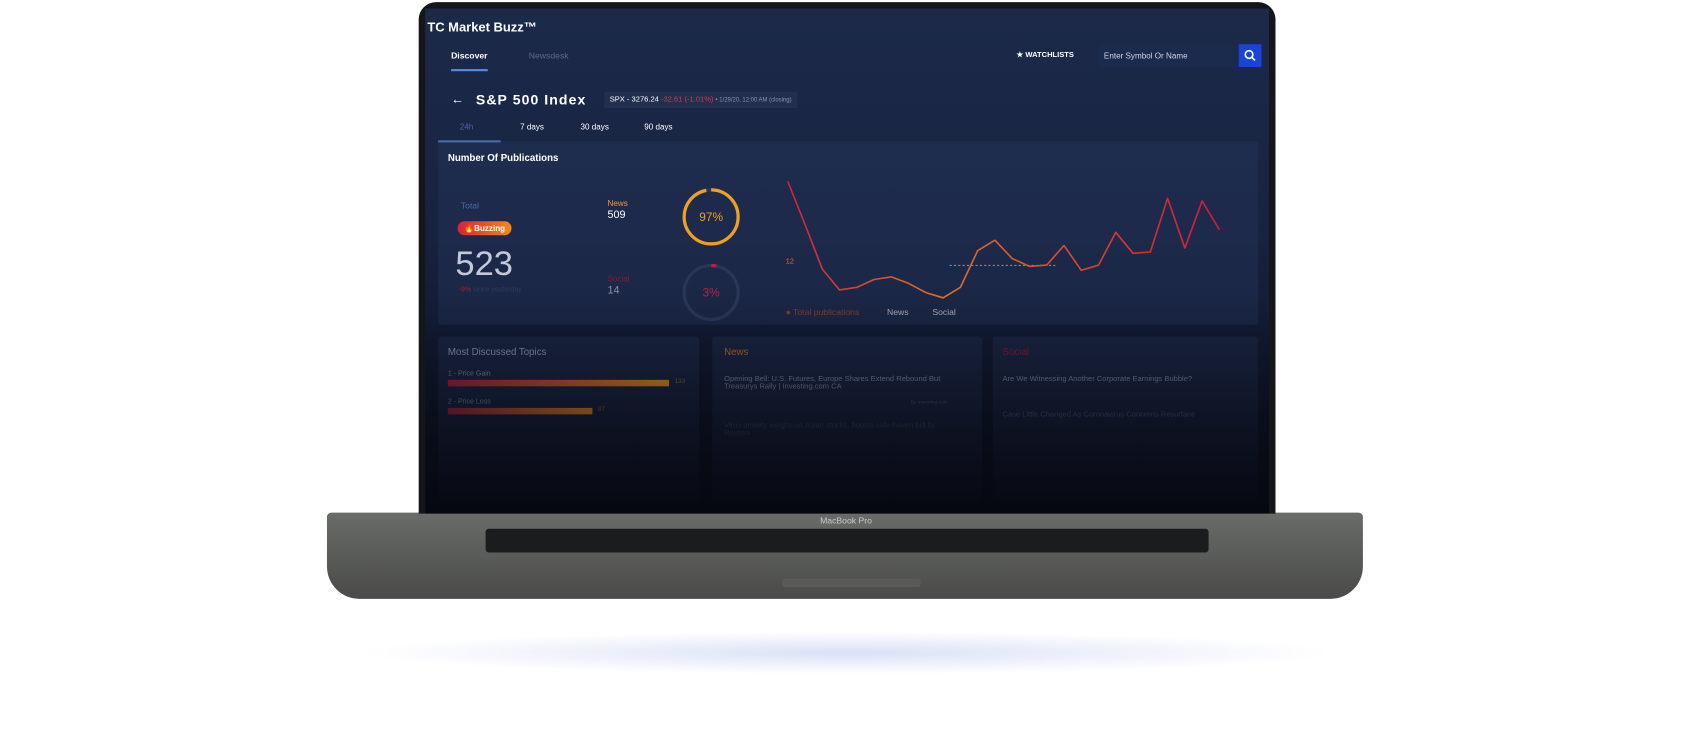  I want to click on range-tab: 90 days, so click(658, 126).